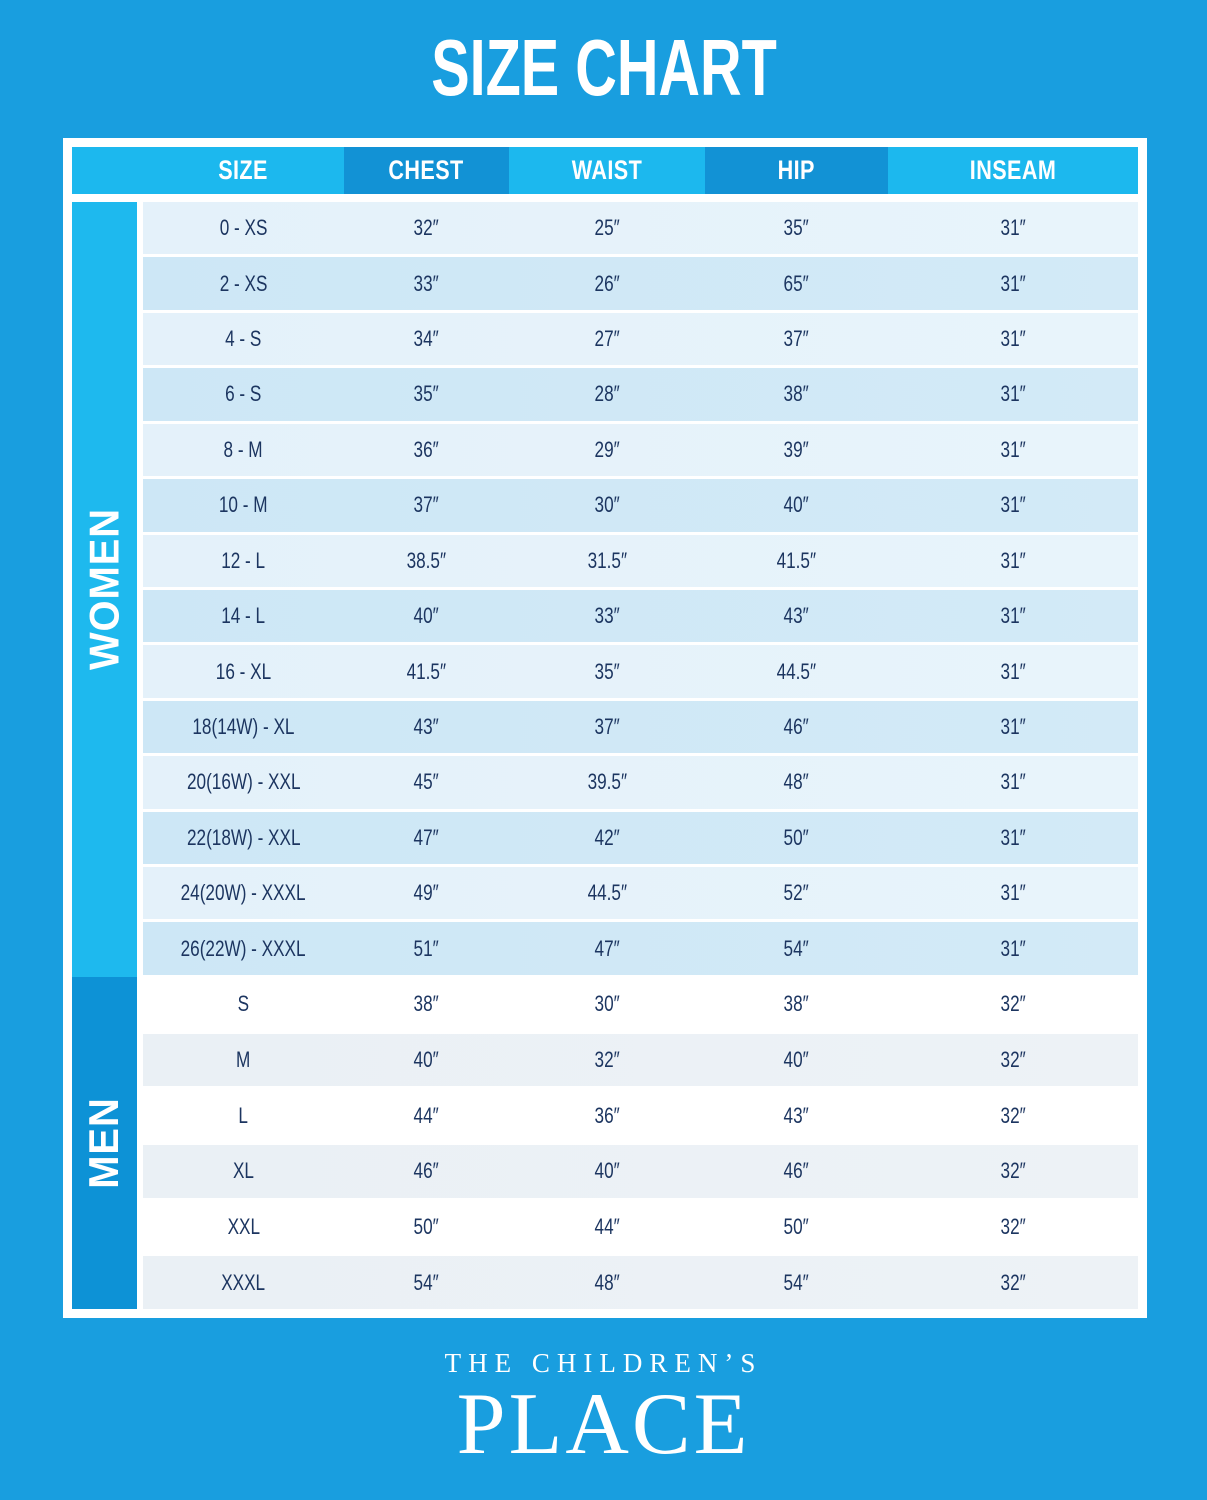 This screenshot has width=1207, height=1500. What do you see at coordinates (243, 1060) in the screenshot?
I see `size-cell: M` at bounding box center [243, 1060].